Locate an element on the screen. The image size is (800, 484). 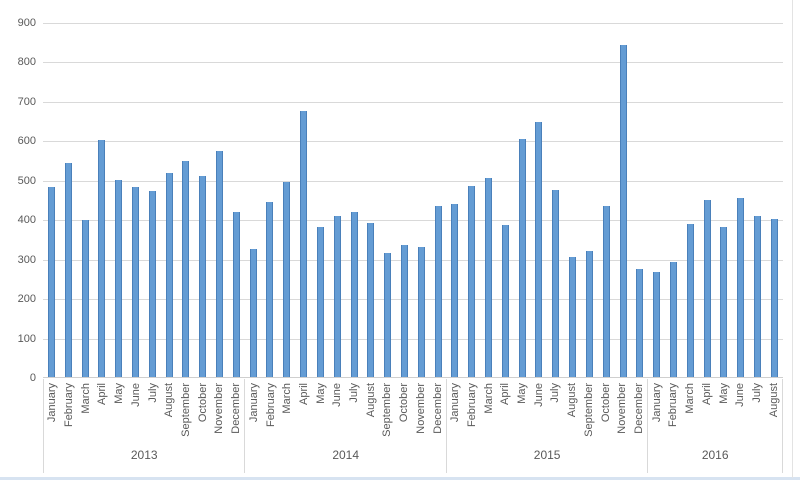
bar-2013-july is located at coordinates (152, 284).